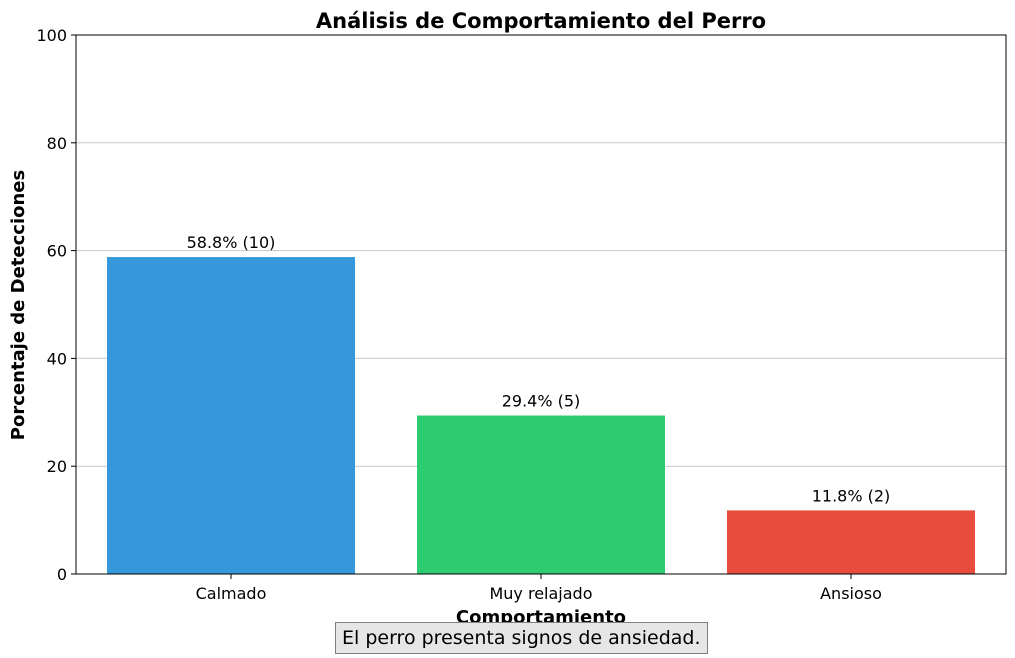 The image size is (1015, 658). What do you see at coordinates (62, 574) in the screenshot?
I see `y-tick-label: 0` at bounding box center [62, 574].